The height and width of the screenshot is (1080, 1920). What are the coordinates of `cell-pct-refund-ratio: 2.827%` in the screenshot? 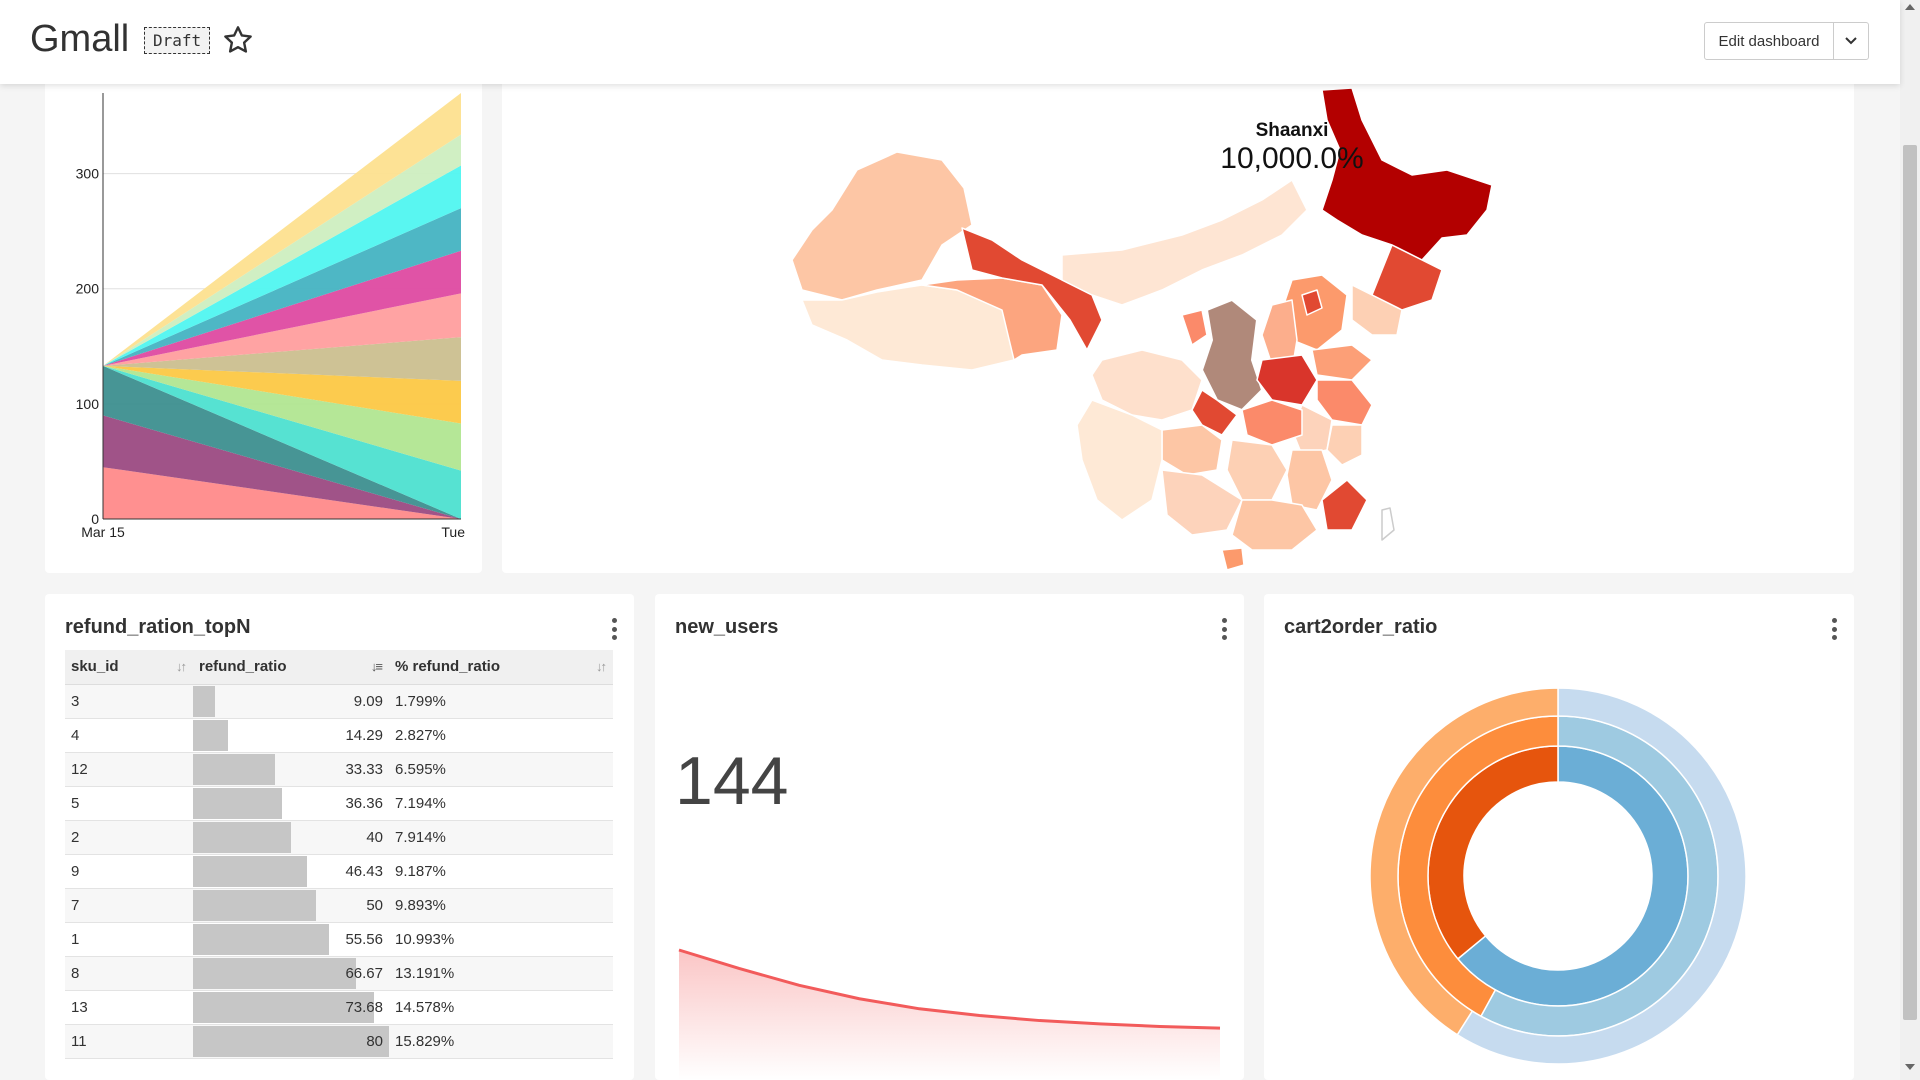 It's located at (501, 735).